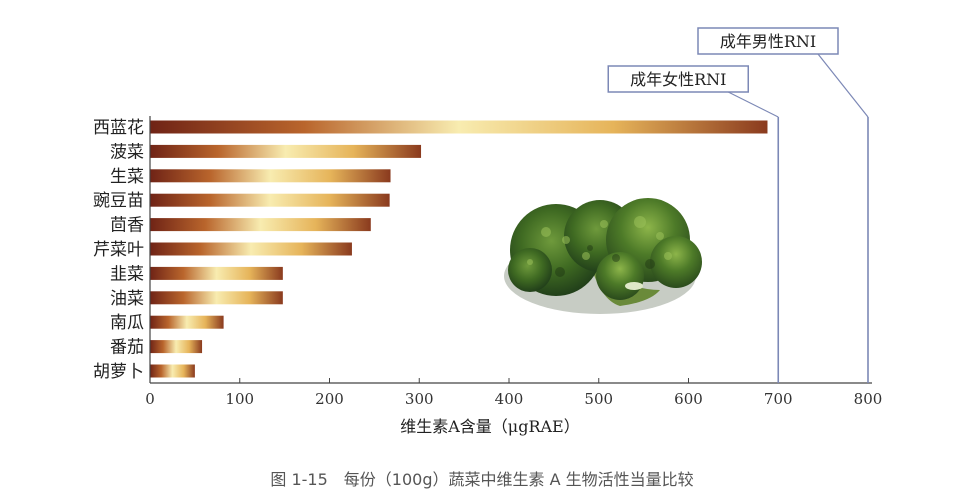 The height and width of the screenshot is (502, 964). I want to click on x-tick-label: 0, so click(150, 399).